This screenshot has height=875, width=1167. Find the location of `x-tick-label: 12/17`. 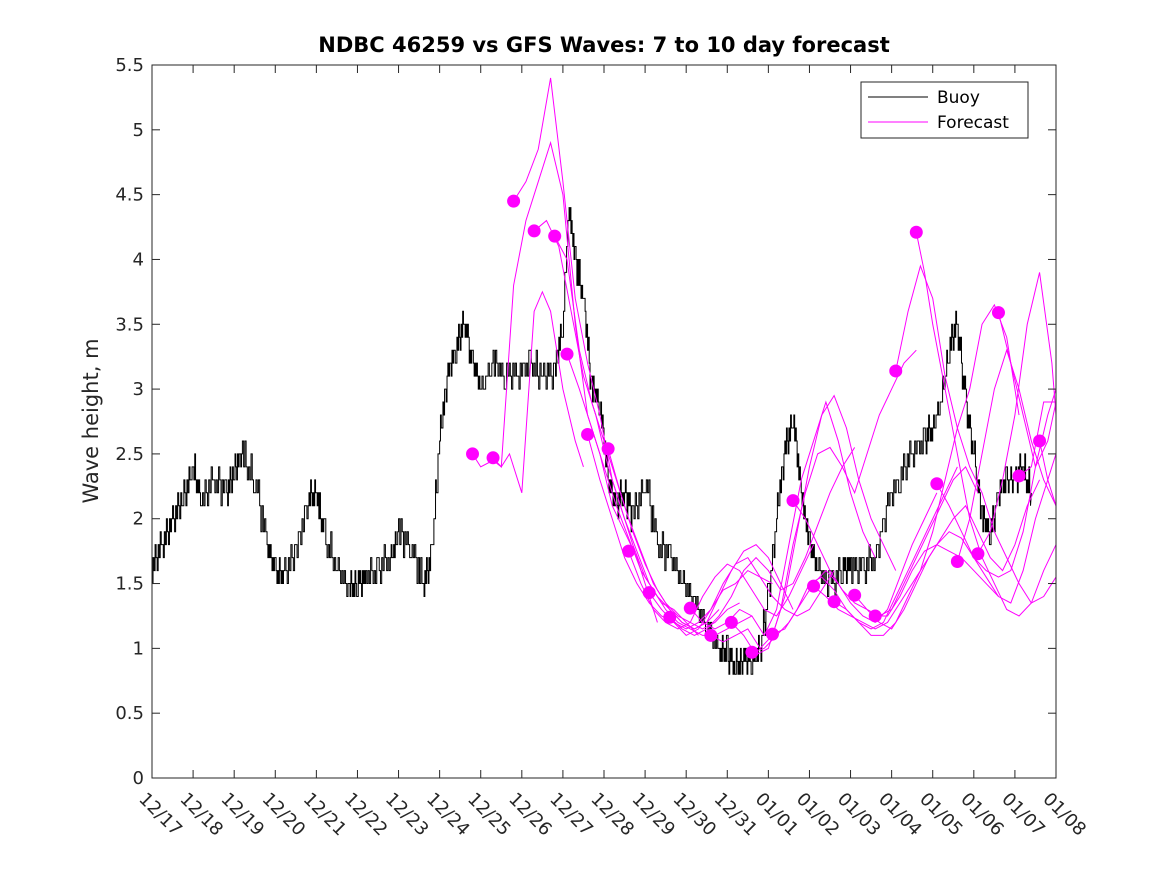

x-tick-label: 12/17 is located at coordinates (160, 815).